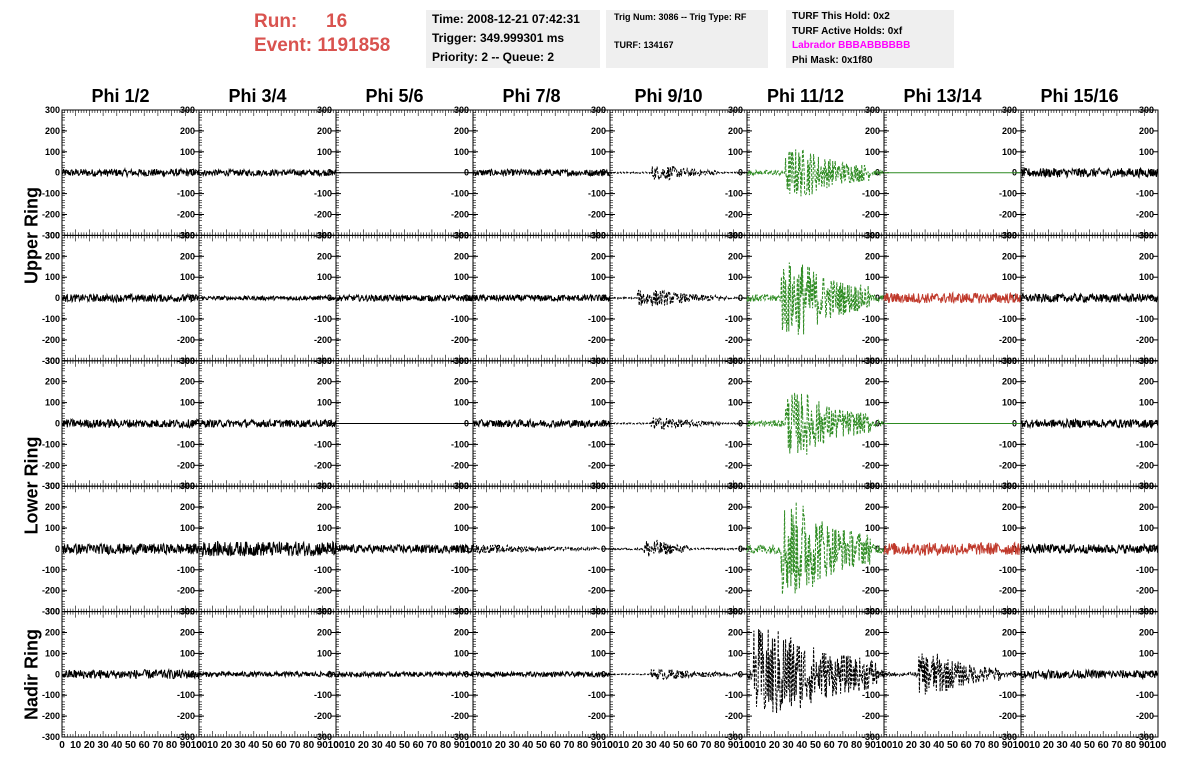 The width and height of the screenshot is (1196, 772). I want to click on phi-mask-text: Phi Mask: 0x1f80, so click(832, 60).